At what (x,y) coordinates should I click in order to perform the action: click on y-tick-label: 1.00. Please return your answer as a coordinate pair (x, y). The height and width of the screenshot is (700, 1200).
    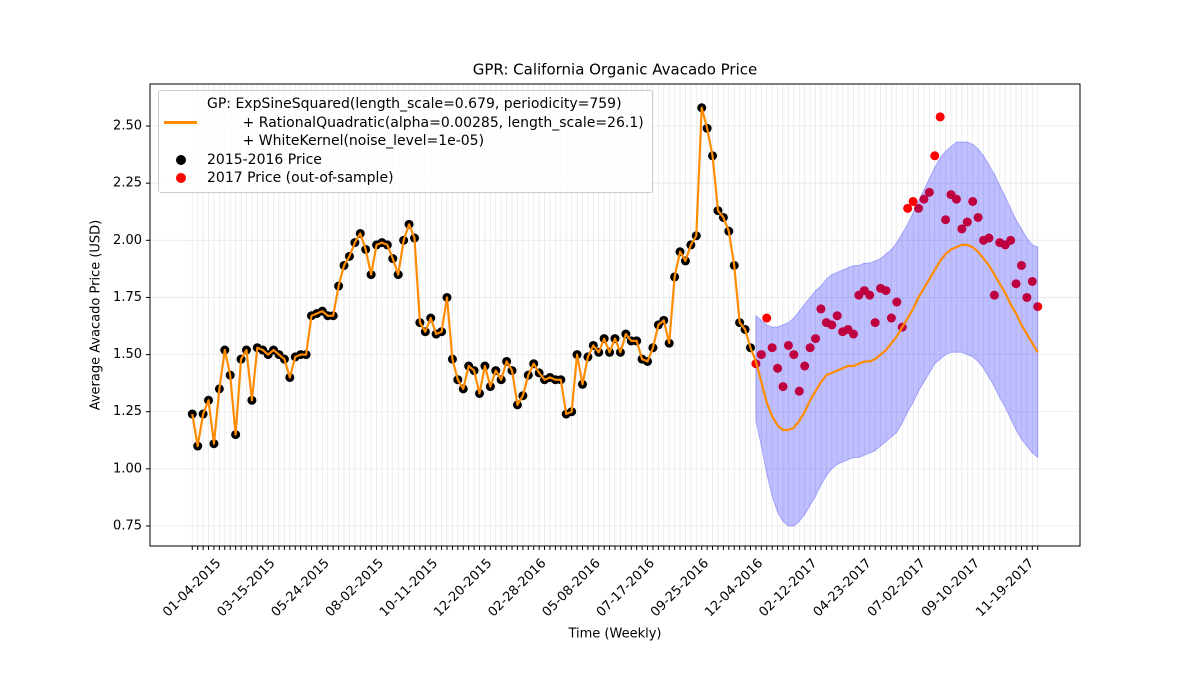
    Looking at the image, I should click on (127, 468).